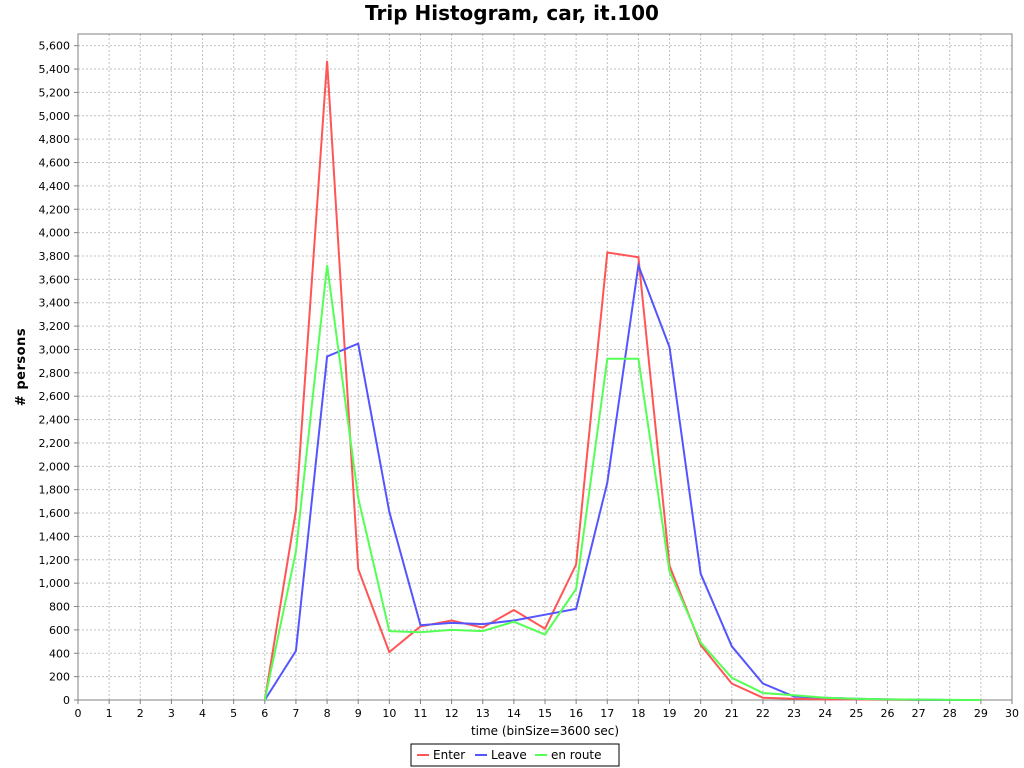  What do you see at coordinates (794, 713) in the screenshot?
I see `x-tick-label: 23` at bounding box center [794, 713].